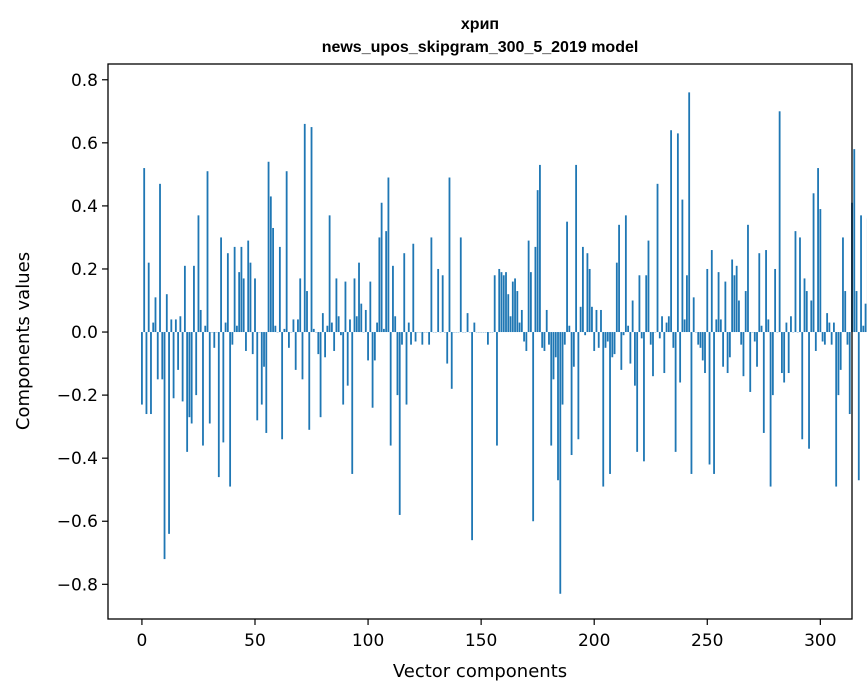 The image size is (867, 696). Describe the element at coordinates (368, 641) in the screenshot. I see `x-tick-label: 100` at that location.